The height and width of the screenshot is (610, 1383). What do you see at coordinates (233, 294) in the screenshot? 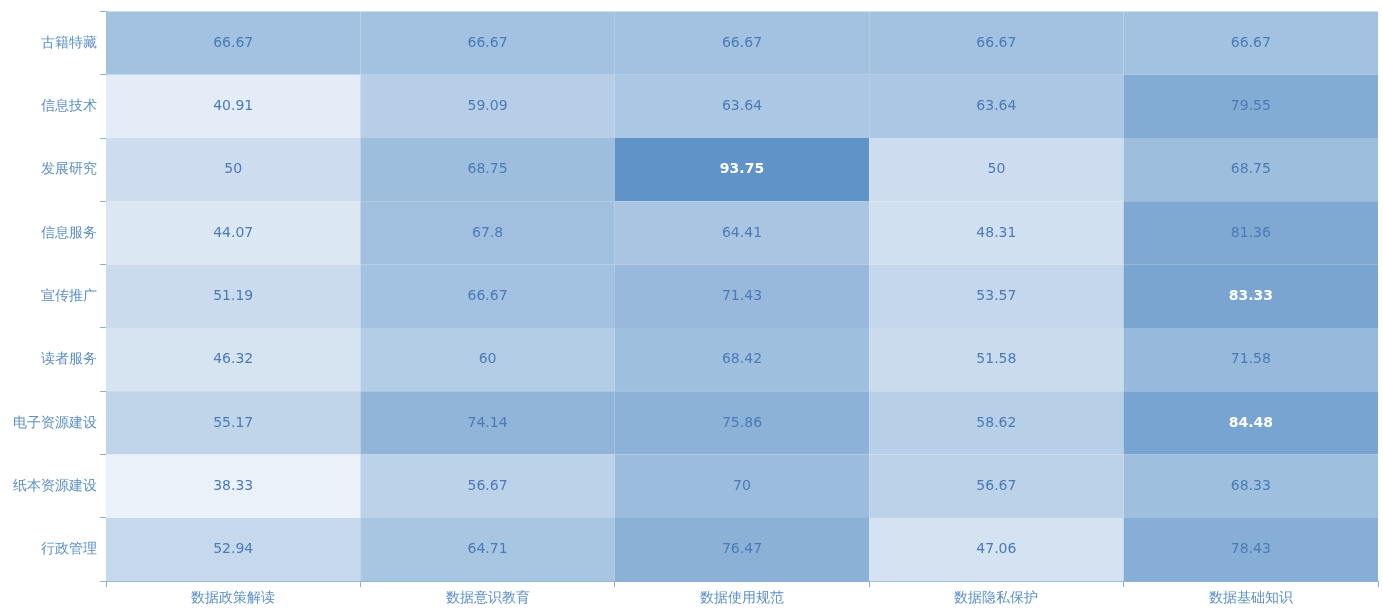
I see `data-label: 51.19` at bounding box center [233, 294].